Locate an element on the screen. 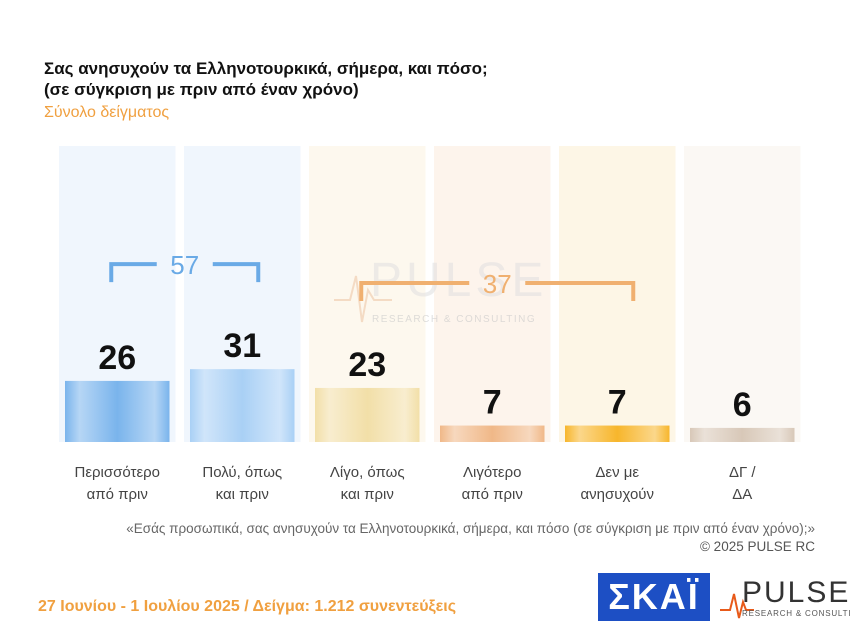  bar-value-label: 6 is located at coordinates (742, 405).